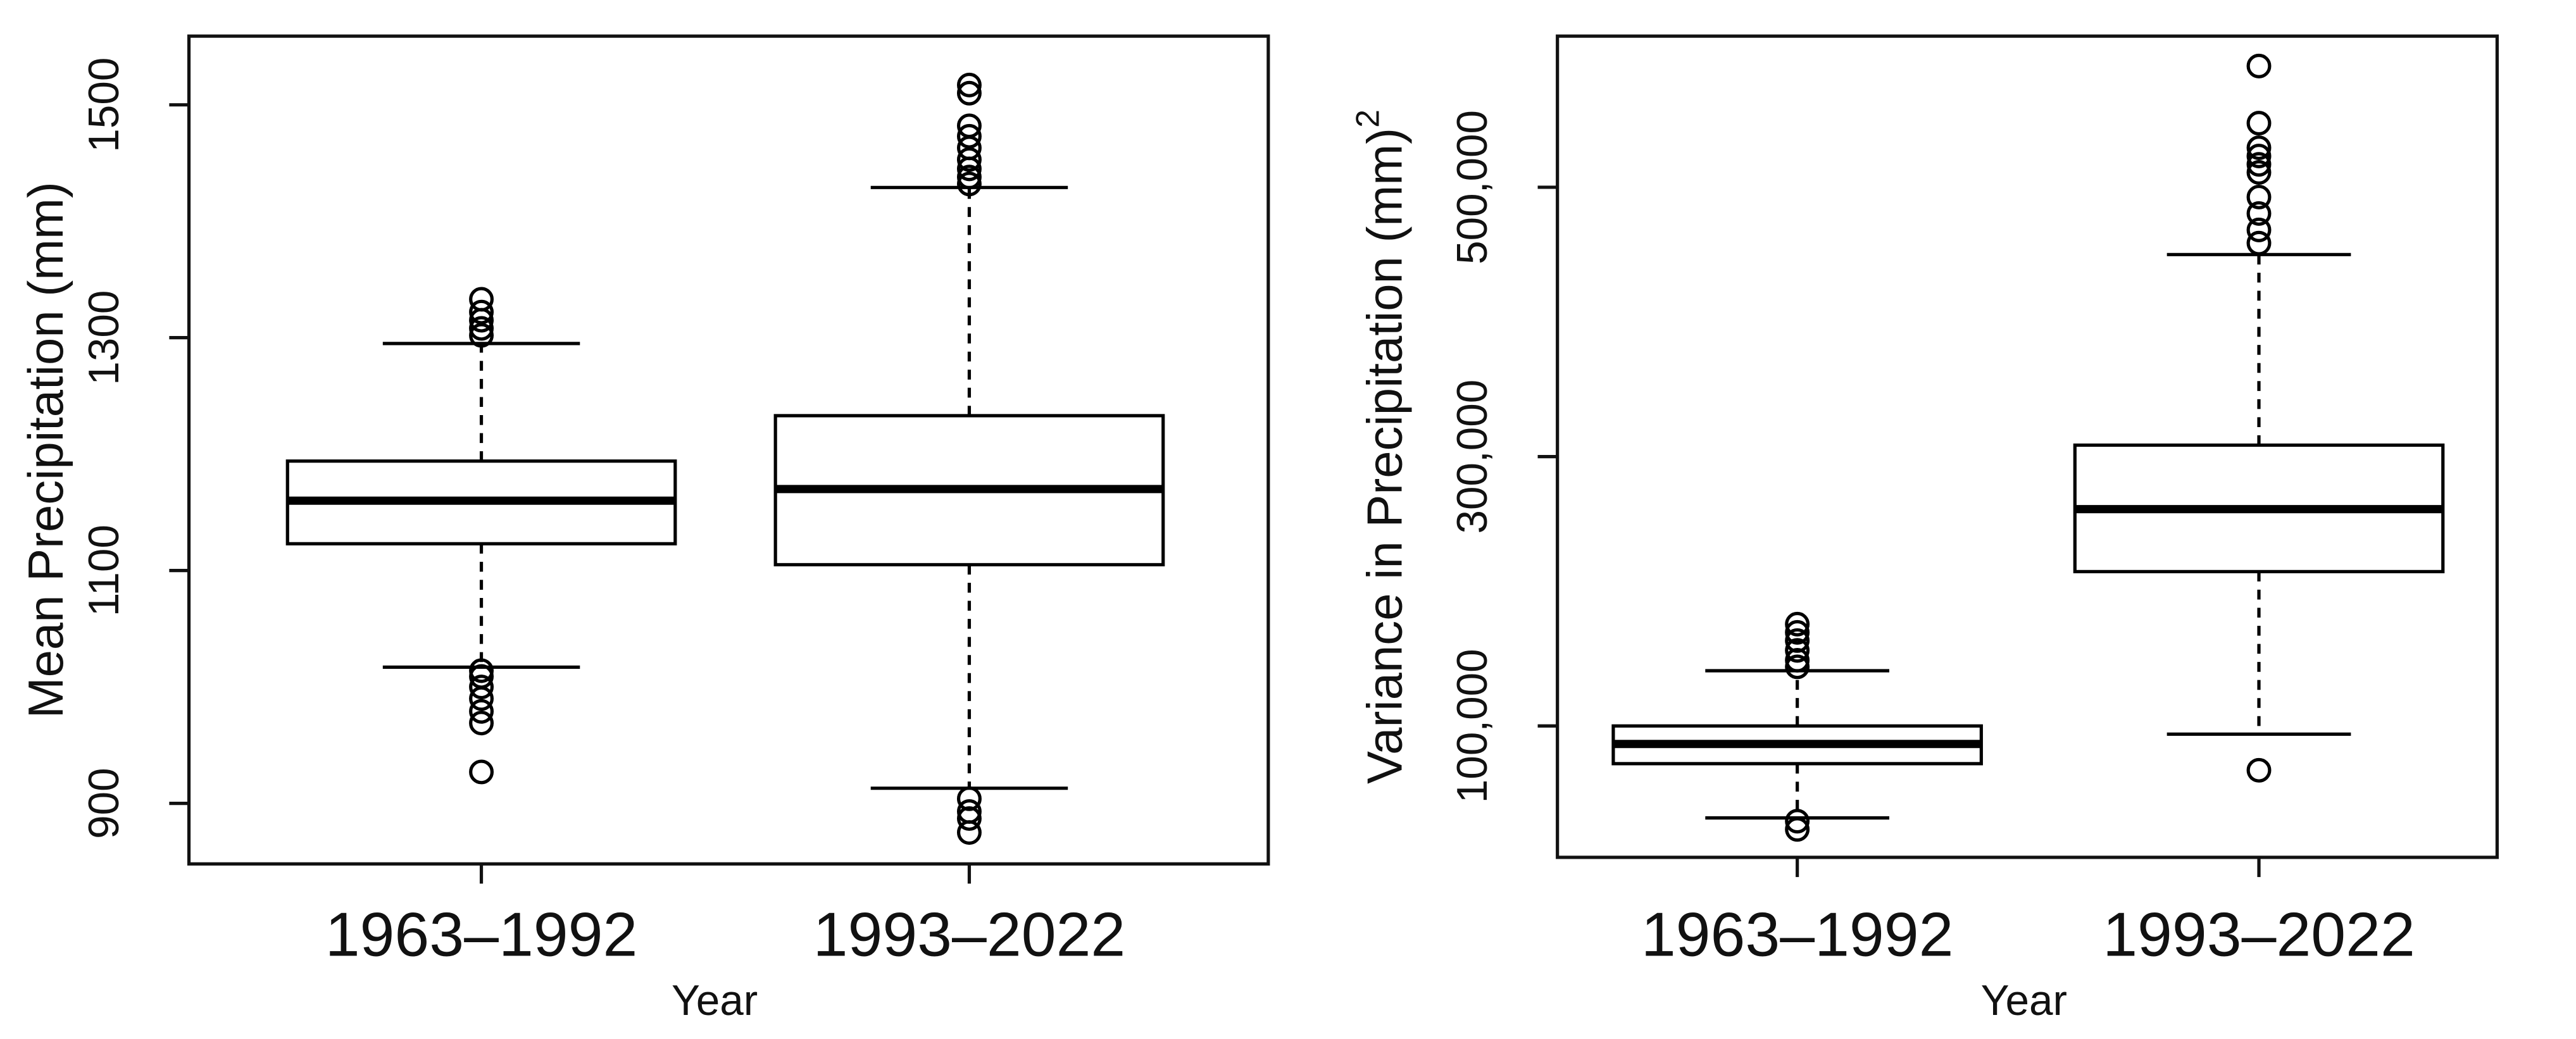  I want to click on y-axis-label-superscript: 2, so click(1368, 118).